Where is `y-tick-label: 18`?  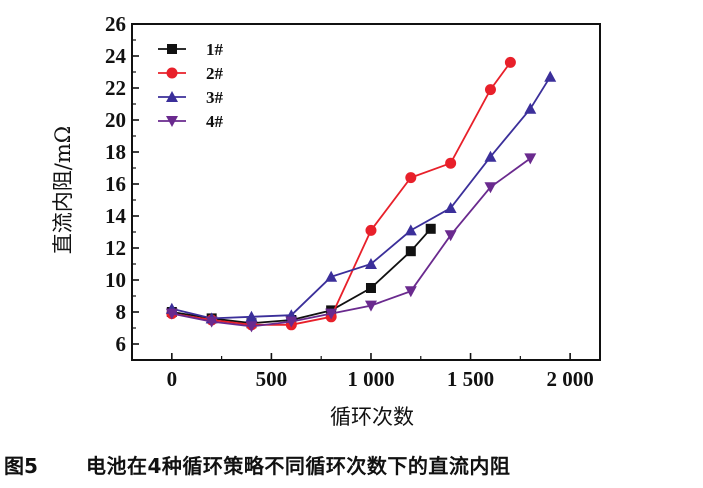 y-tick-label: 18 is located at coordinates (115, 152).